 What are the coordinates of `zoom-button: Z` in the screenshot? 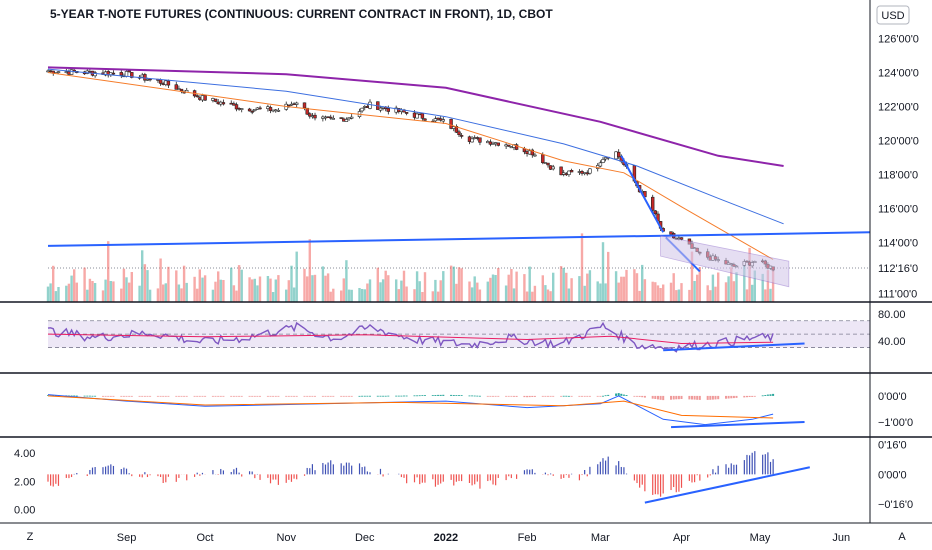 It's located at (30, 537).